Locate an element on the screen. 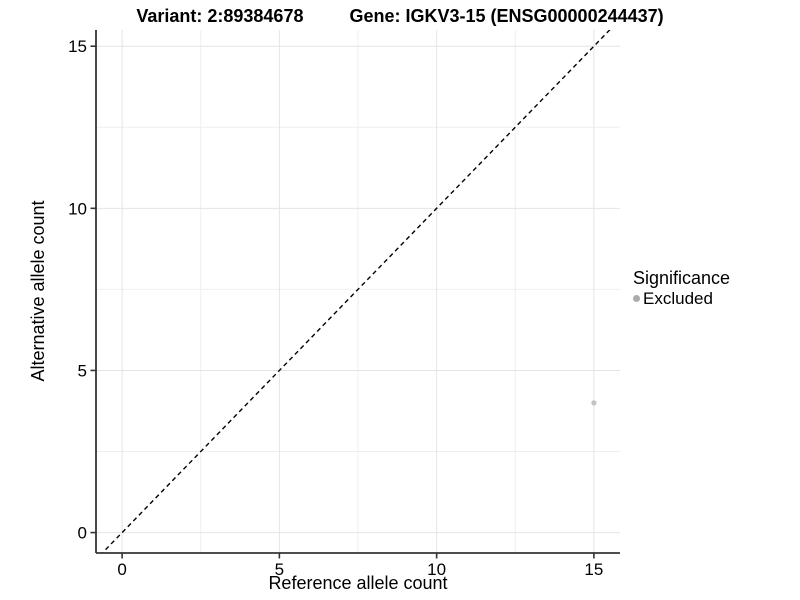 The height and width of the screenshot is (600, 800). x-tick-label: 5 is located at coordinates (279, 569).